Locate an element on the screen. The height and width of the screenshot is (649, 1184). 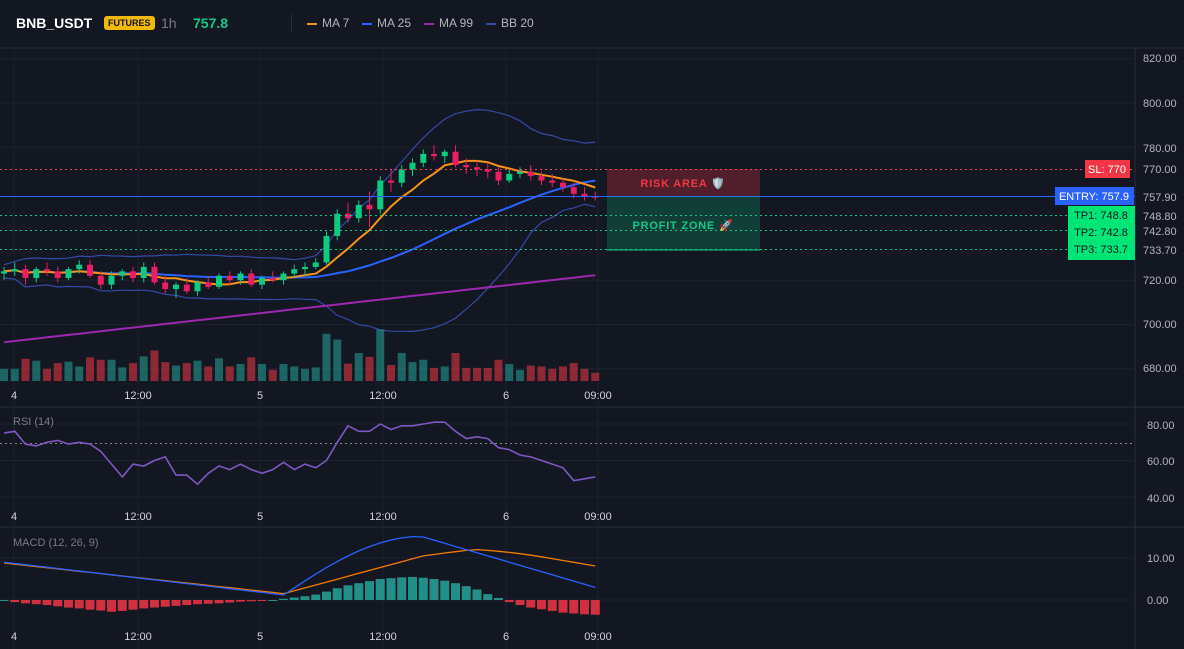
legend-ma25: MA 25 is located at coordinates (386, 23).